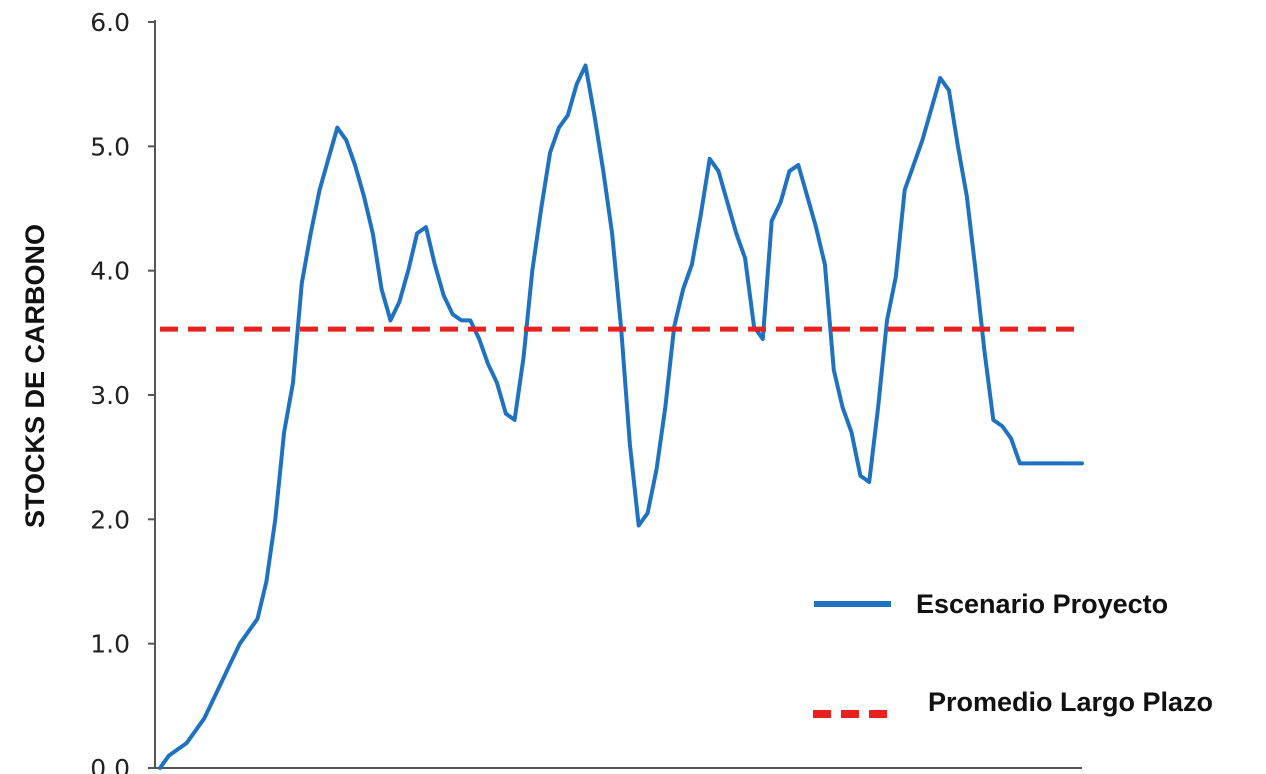 This screenshot has width=1266, height=774. What do you see at coordinates (110, 519) in the screenshot?
I see `y-tick-label: 2.0` at bounding box center [110, 519].